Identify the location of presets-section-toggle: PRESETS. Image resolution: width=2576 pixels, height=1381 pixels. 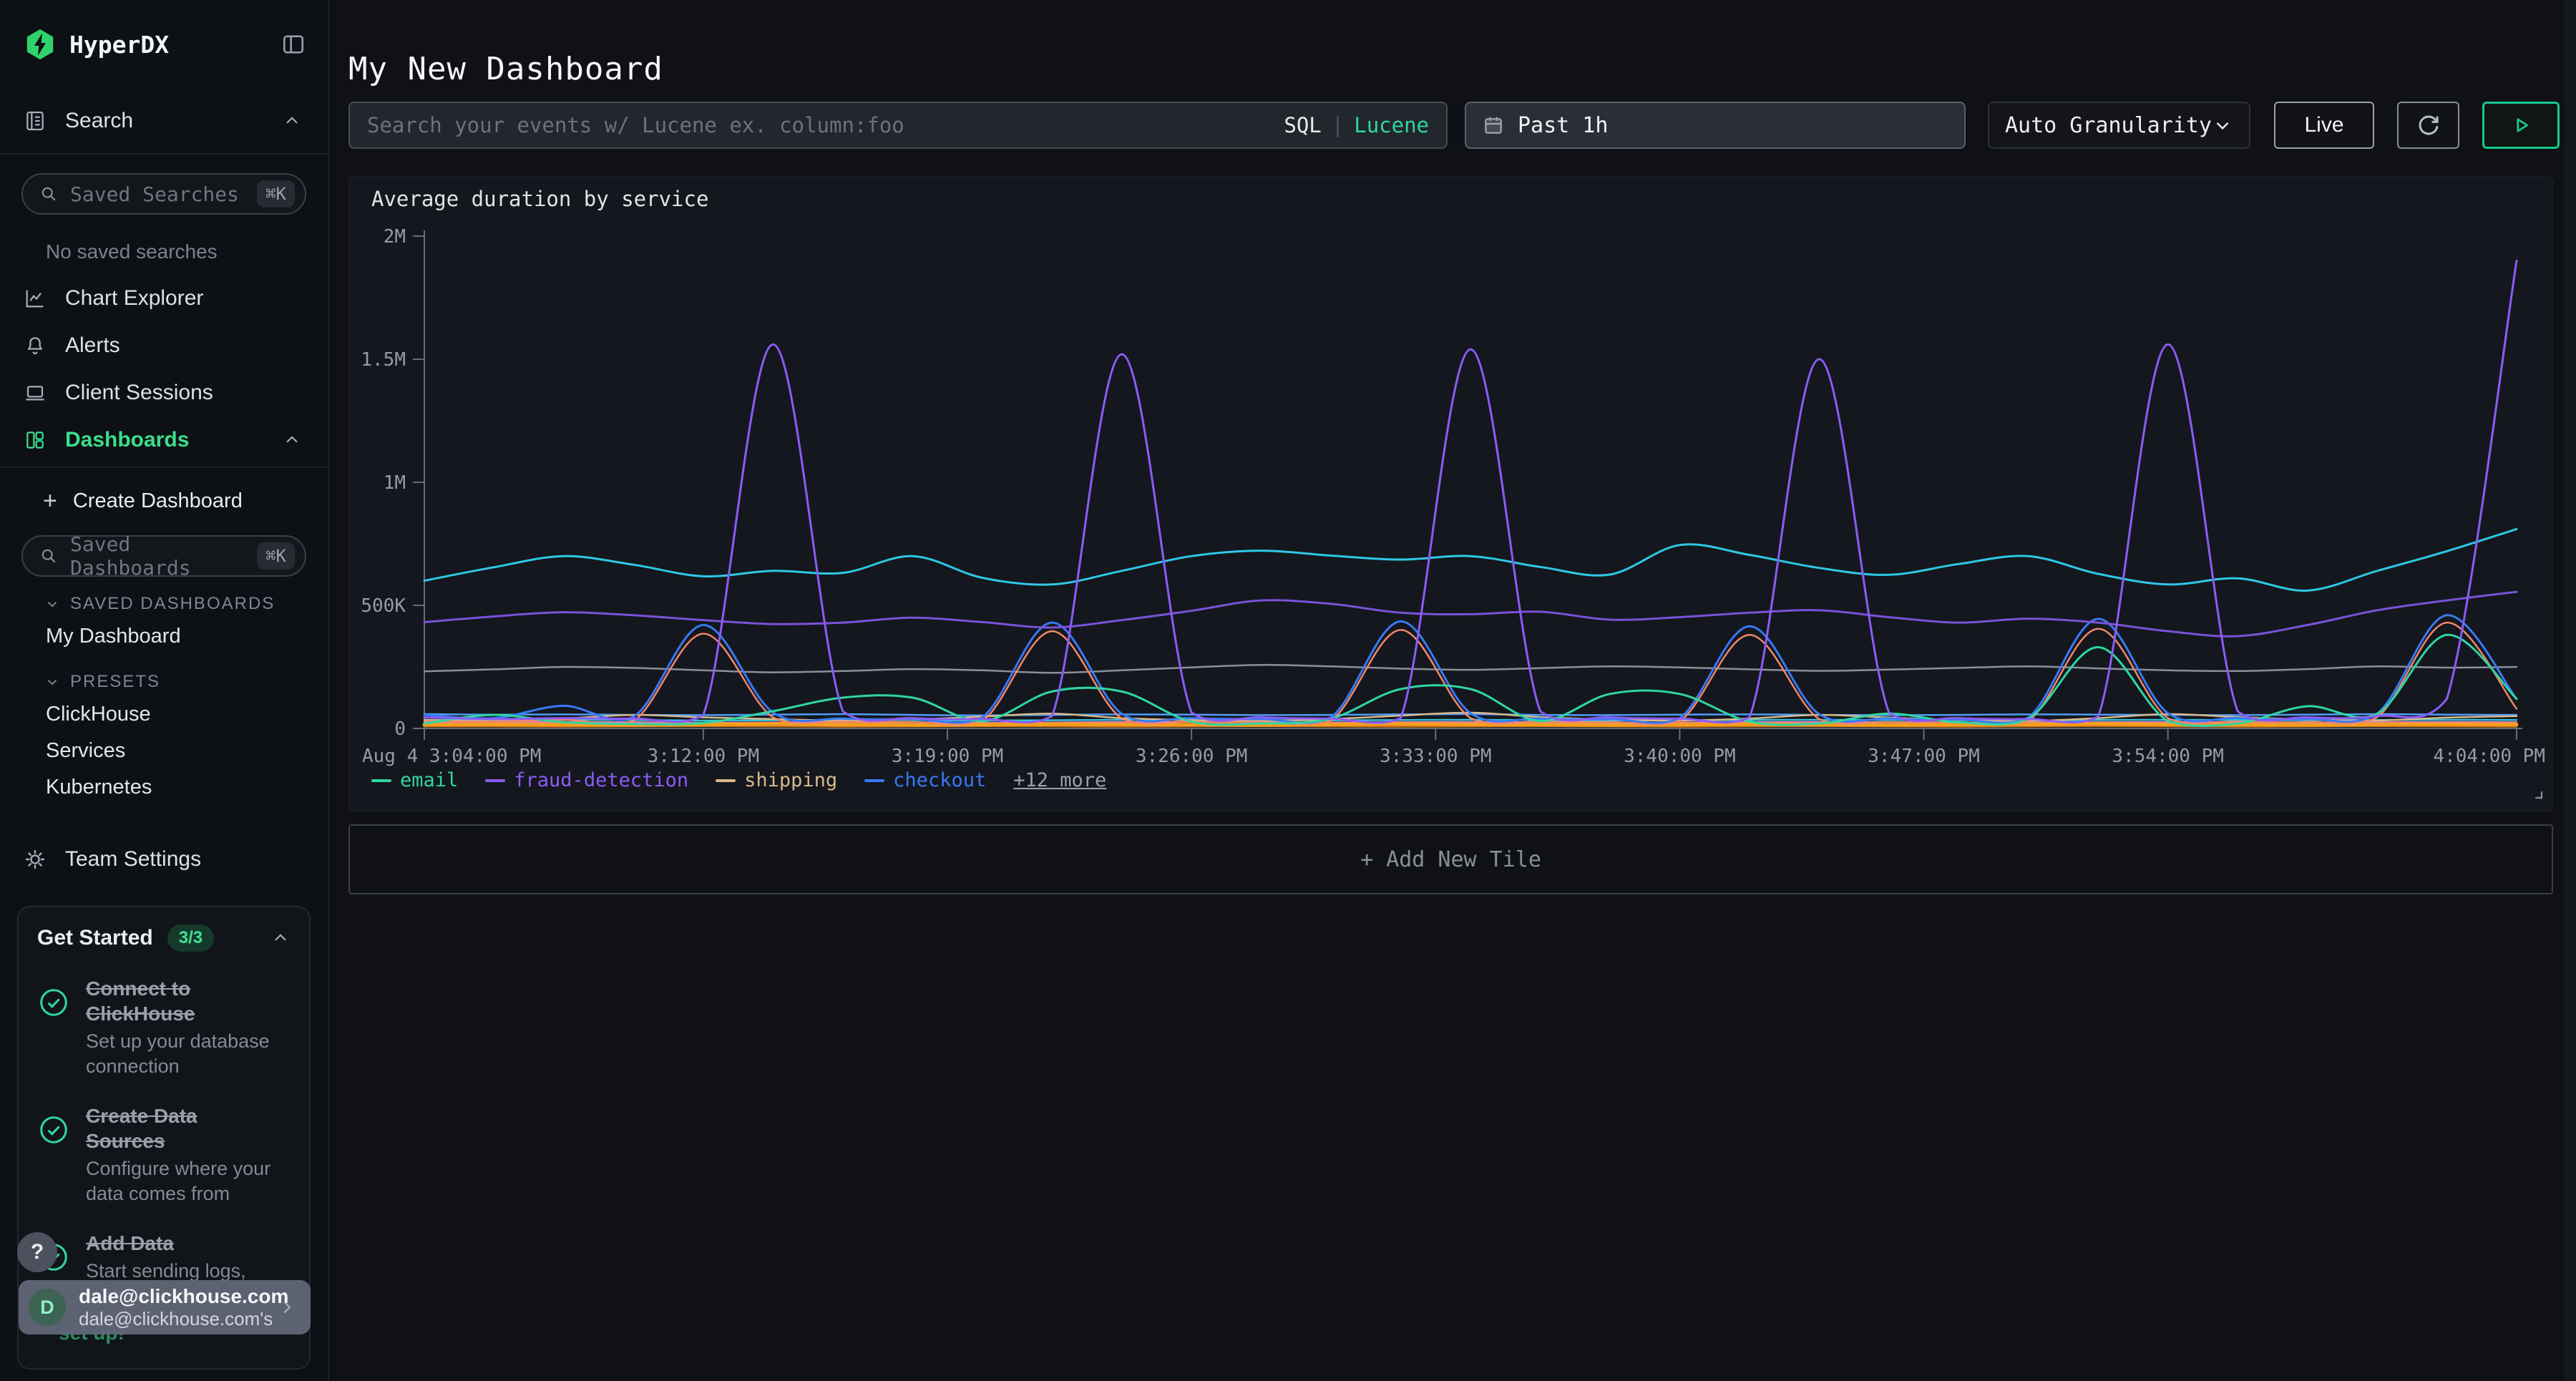
(164, 680).